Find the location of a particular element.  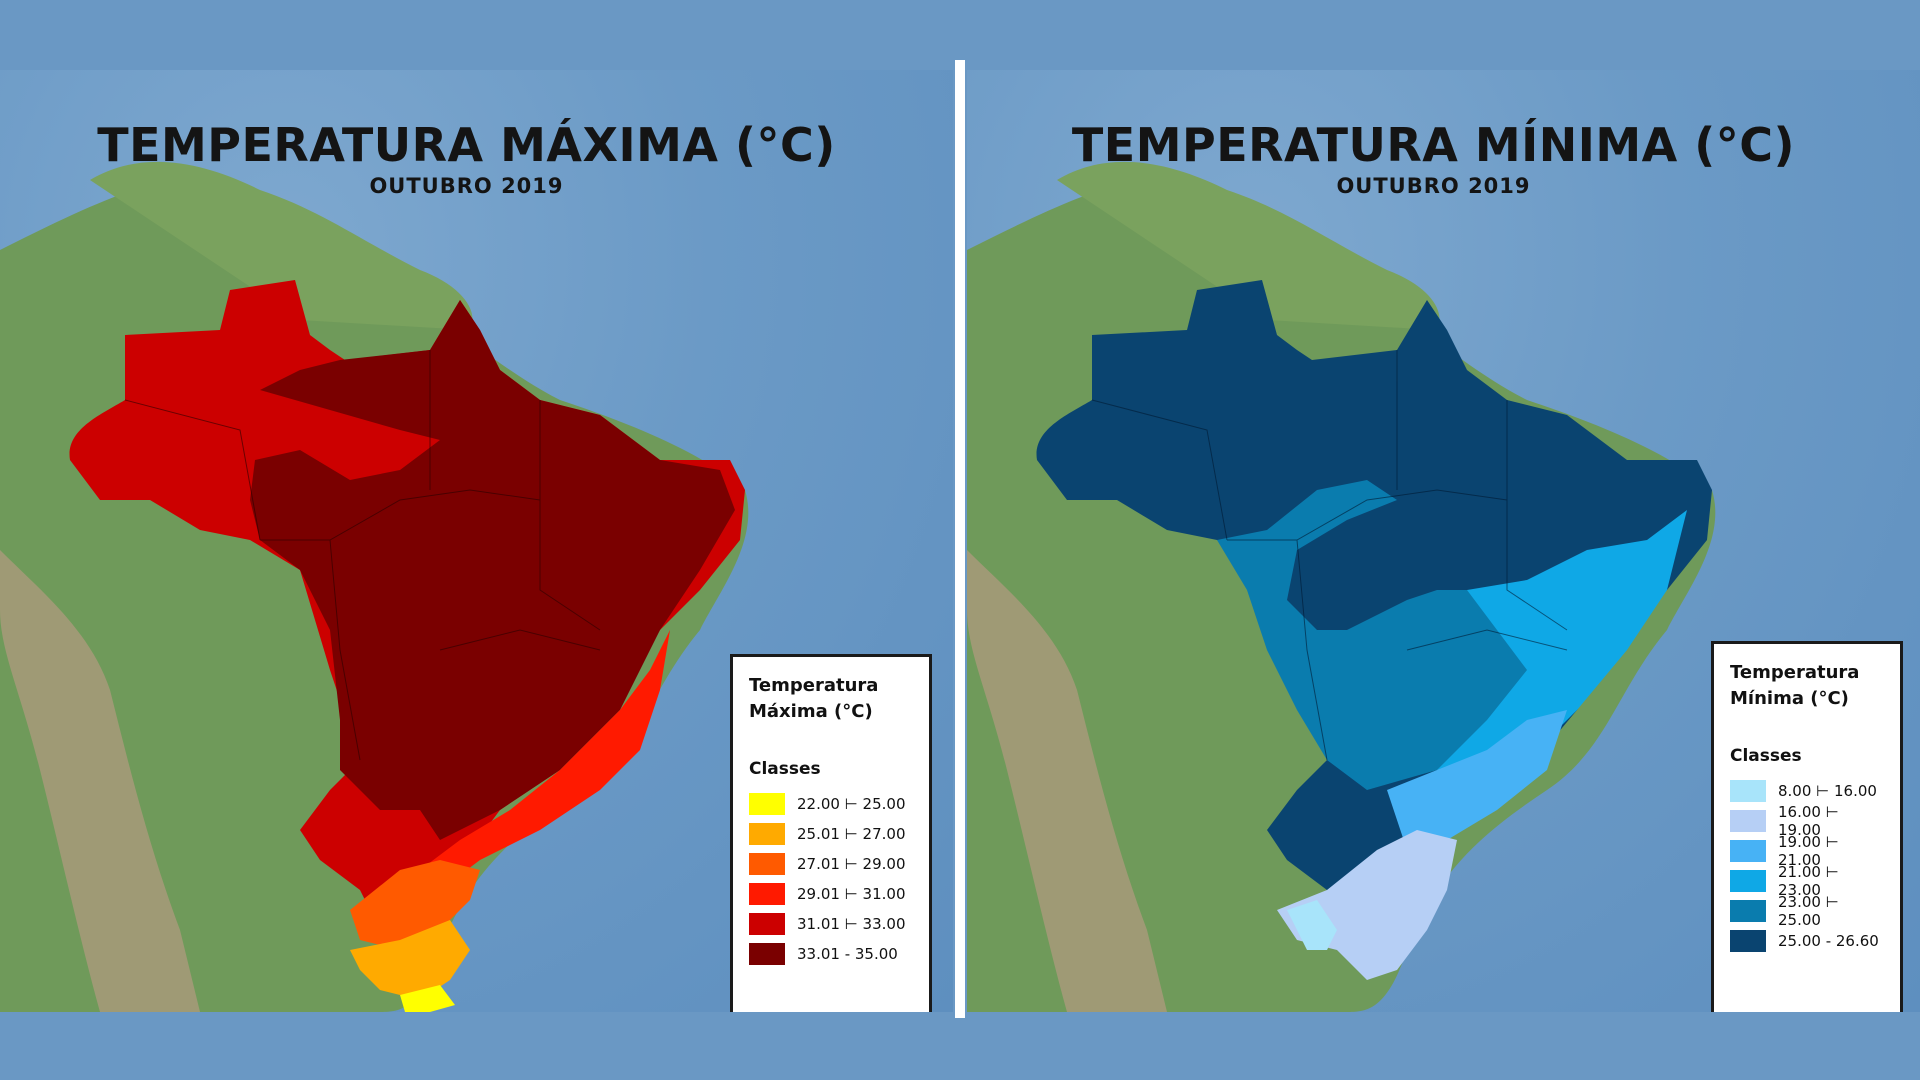

legend-item-label: 29.01 ⊢ 31.00 is located at coordinates (851, 894).